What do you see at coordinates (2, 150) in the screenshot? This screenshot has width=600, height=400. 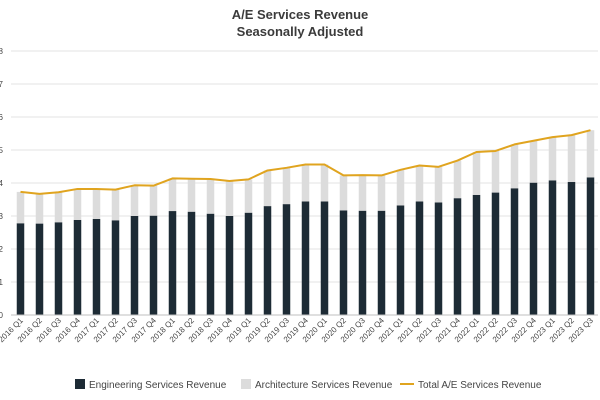 I see `y-tick-label: 5` at bounding box center [2, 150].